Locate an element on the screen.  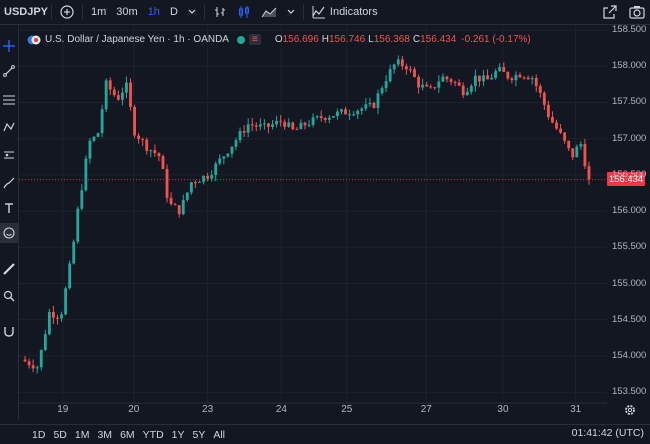
range-all: All is located at coordinates (219, 434).